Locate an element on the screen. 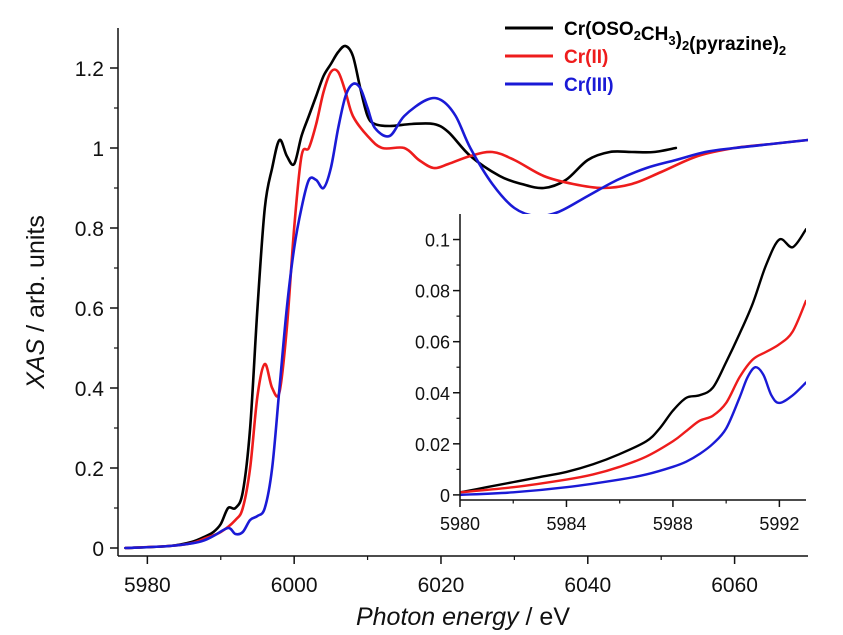 The height and width of the screenshot is (635, 843). main-x-tick-label: 5980 is located at coordinates (147, 585).